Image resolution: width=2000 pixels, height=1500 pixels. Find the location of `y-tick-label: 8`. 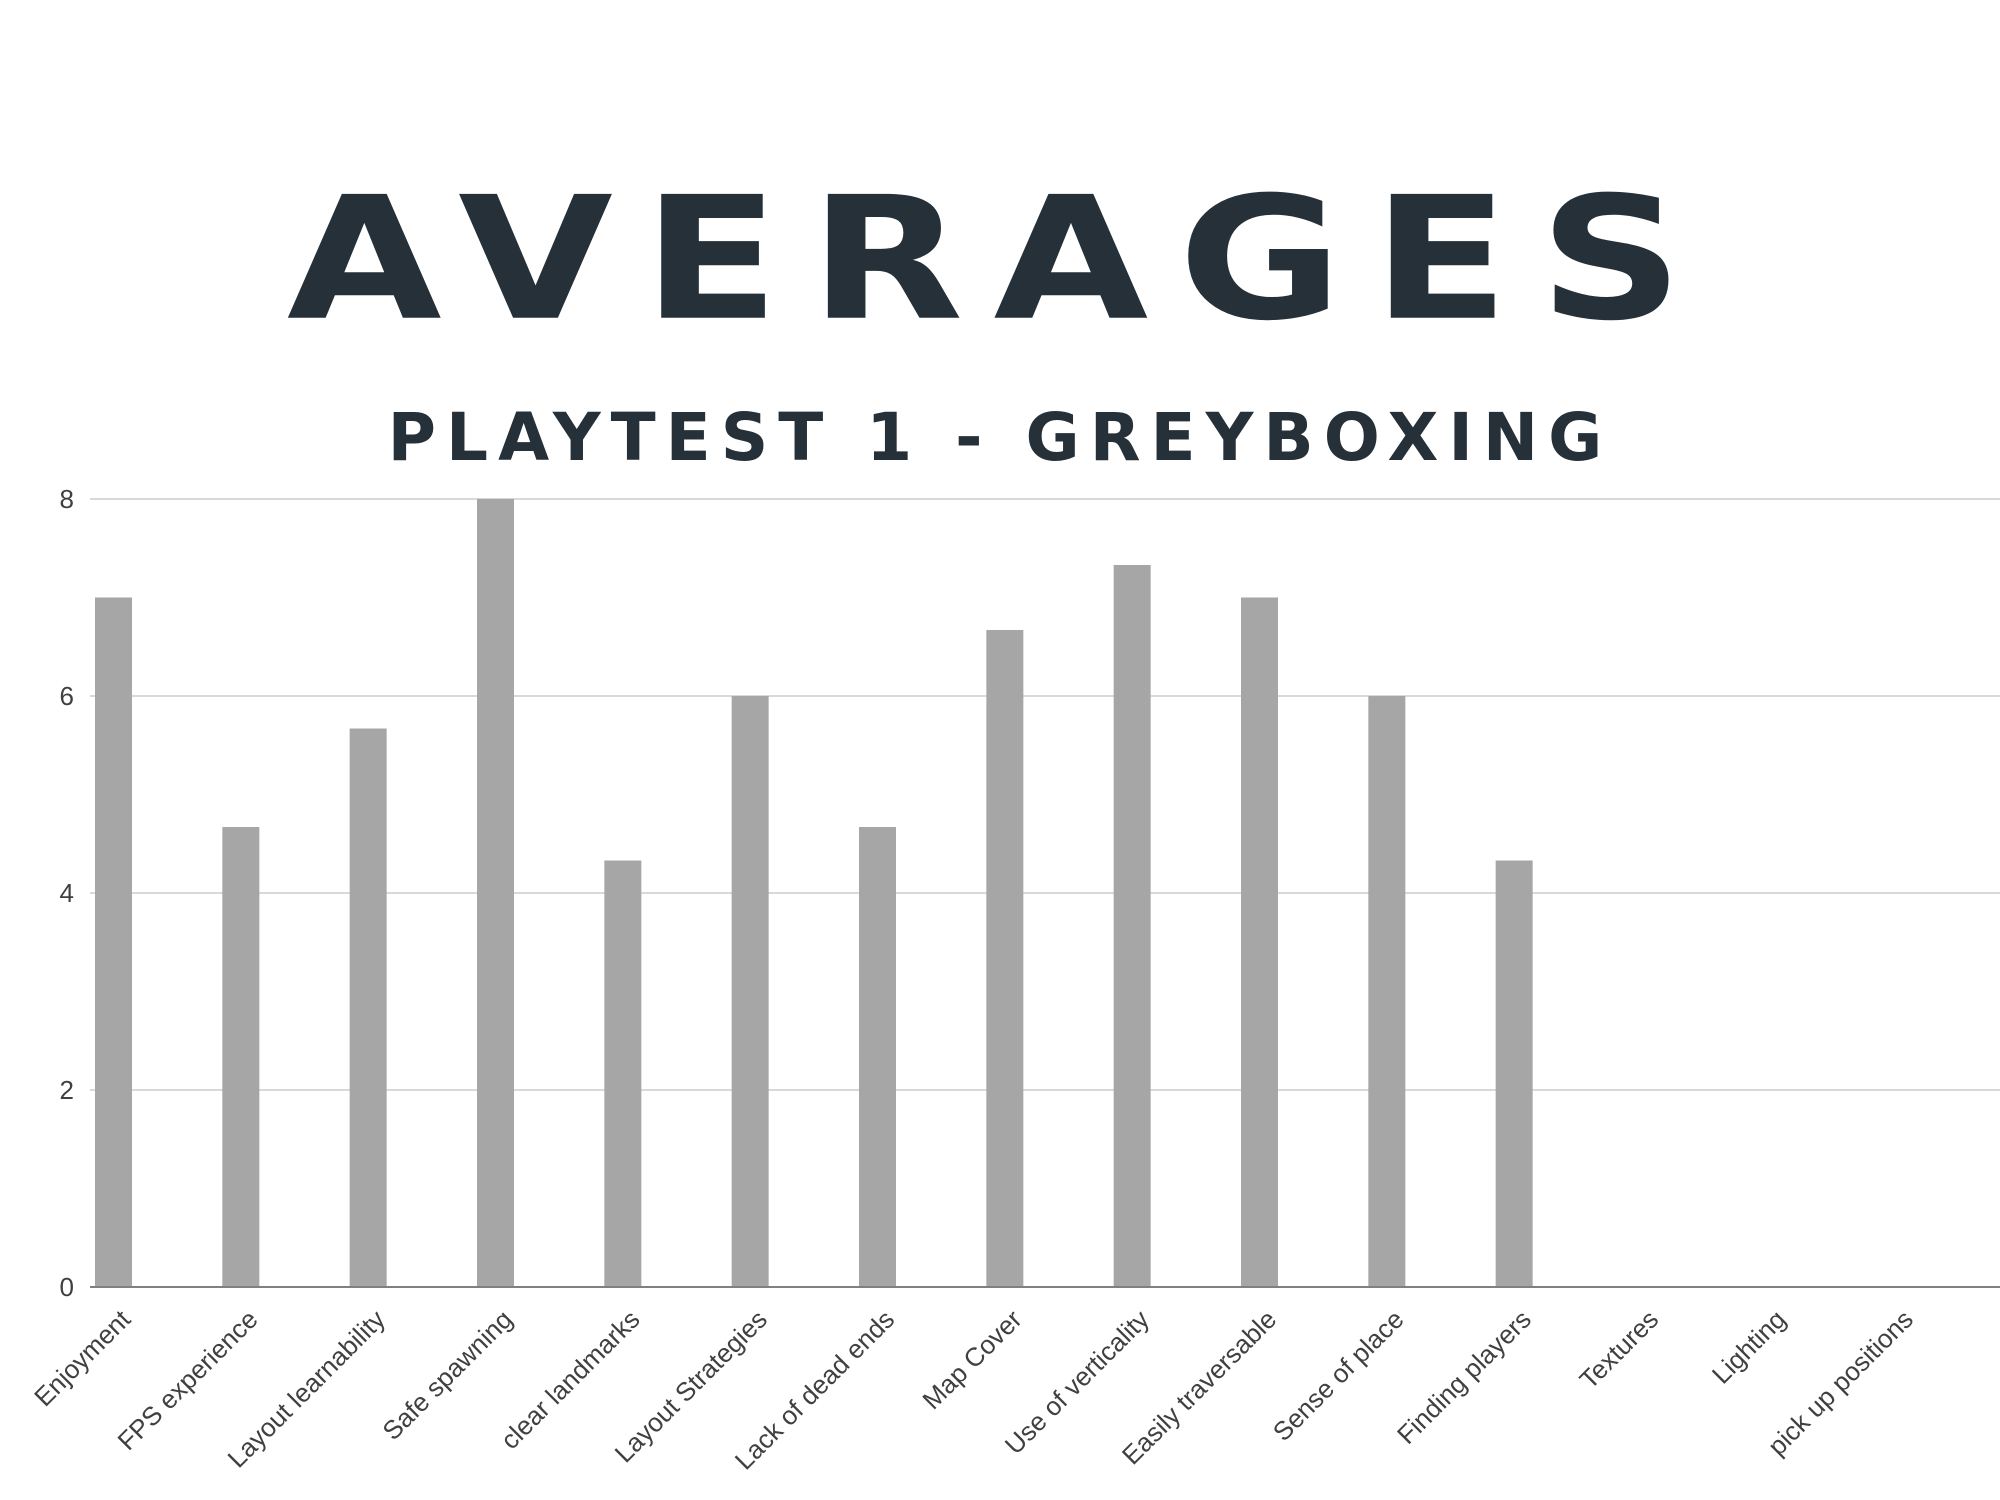

y-tick-label: 8 is located at coordinates (67, 499).